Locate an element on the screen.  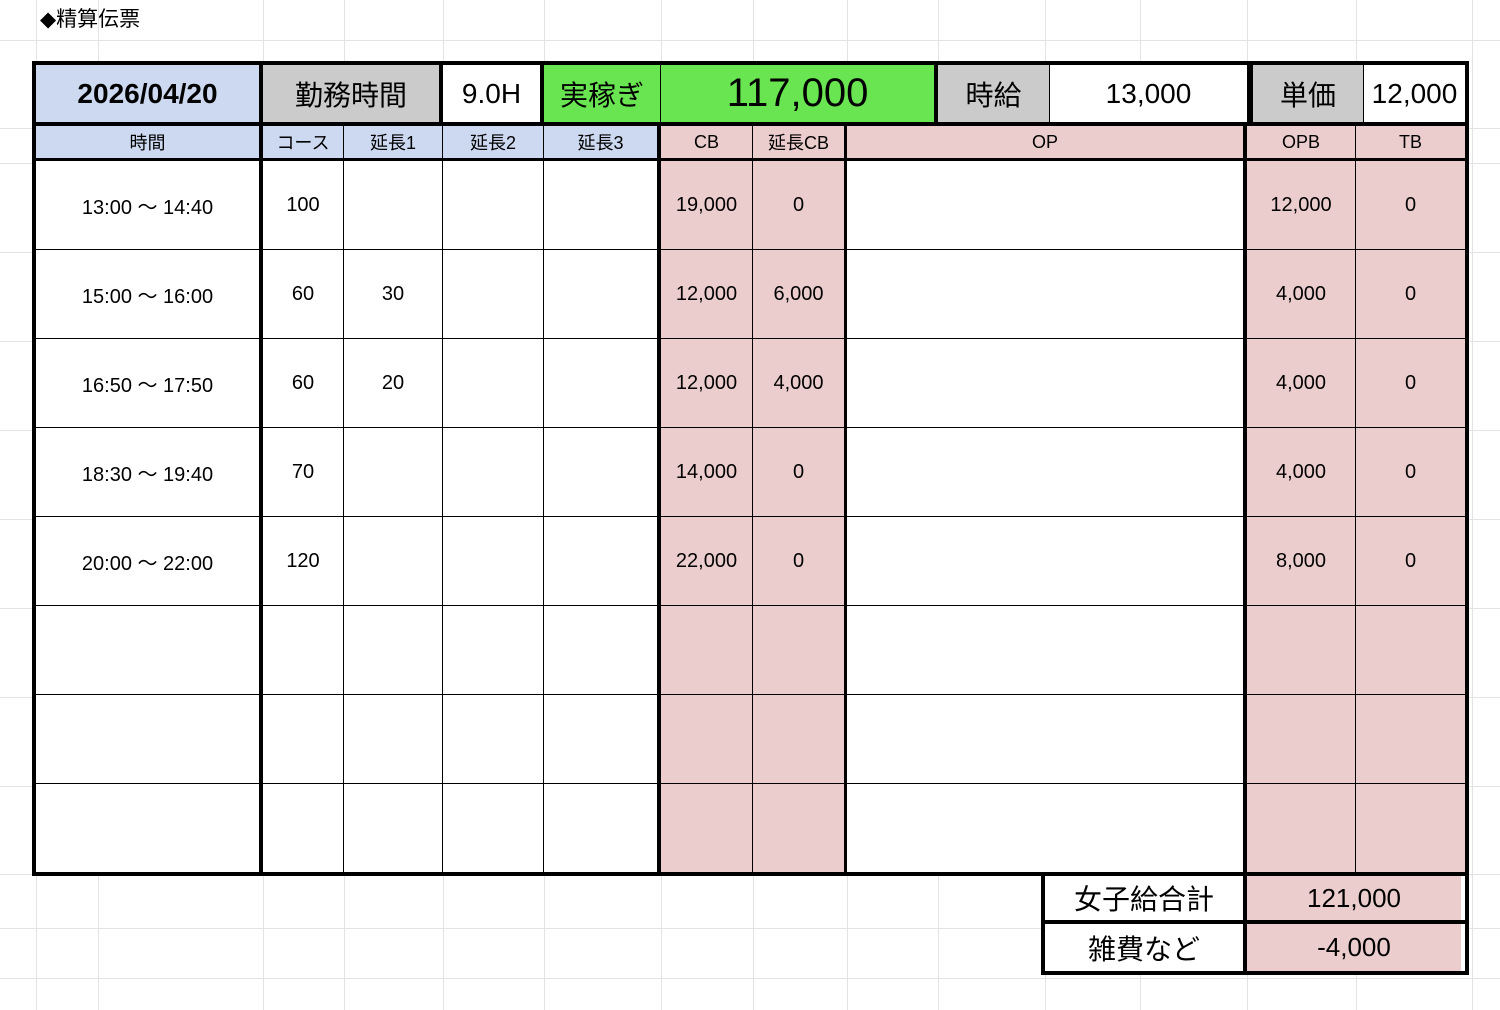
cell-cb: 19,000 is located at coordinates (707, 205).